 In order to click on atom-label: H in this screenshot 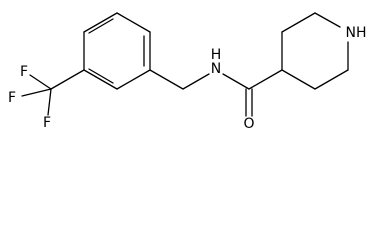, I will do `click(216, 55)`.